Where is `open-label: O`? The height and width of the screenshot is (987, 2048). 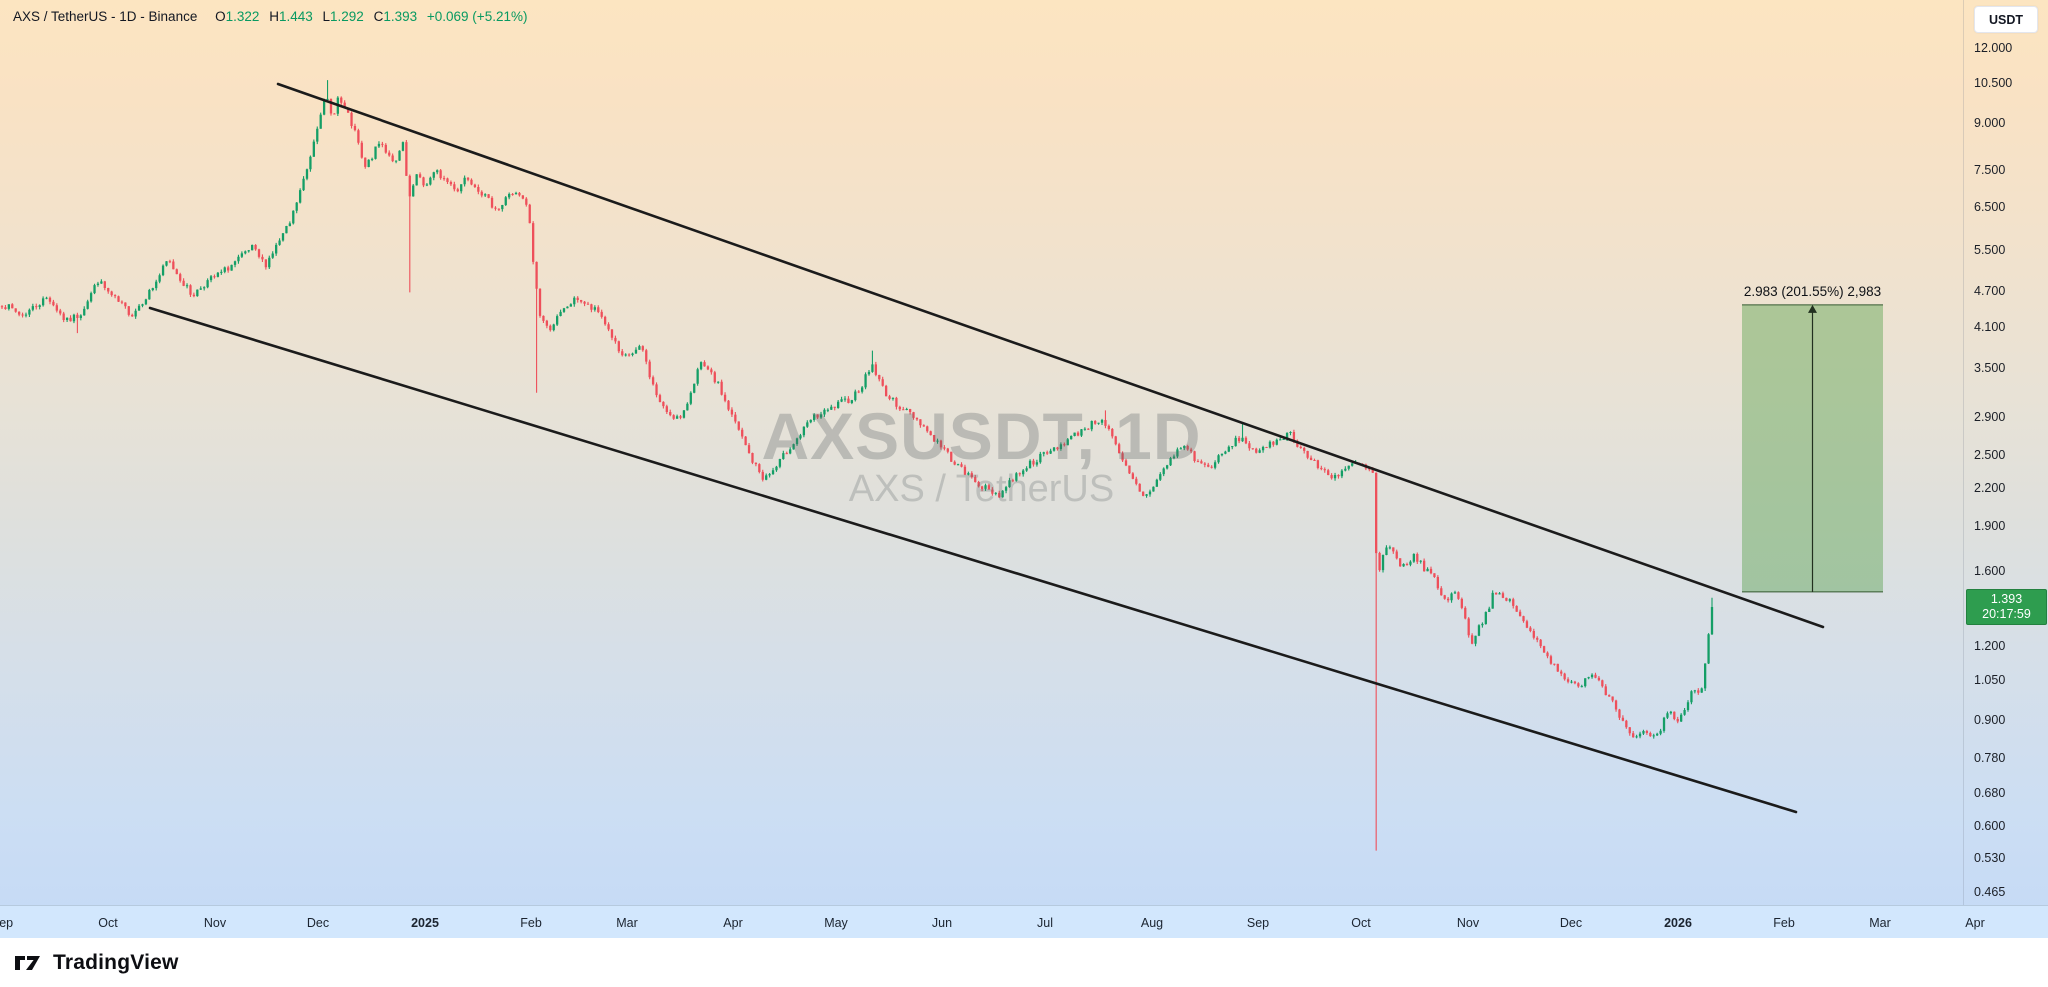 open-label: O is located at coordinates (220, 16).